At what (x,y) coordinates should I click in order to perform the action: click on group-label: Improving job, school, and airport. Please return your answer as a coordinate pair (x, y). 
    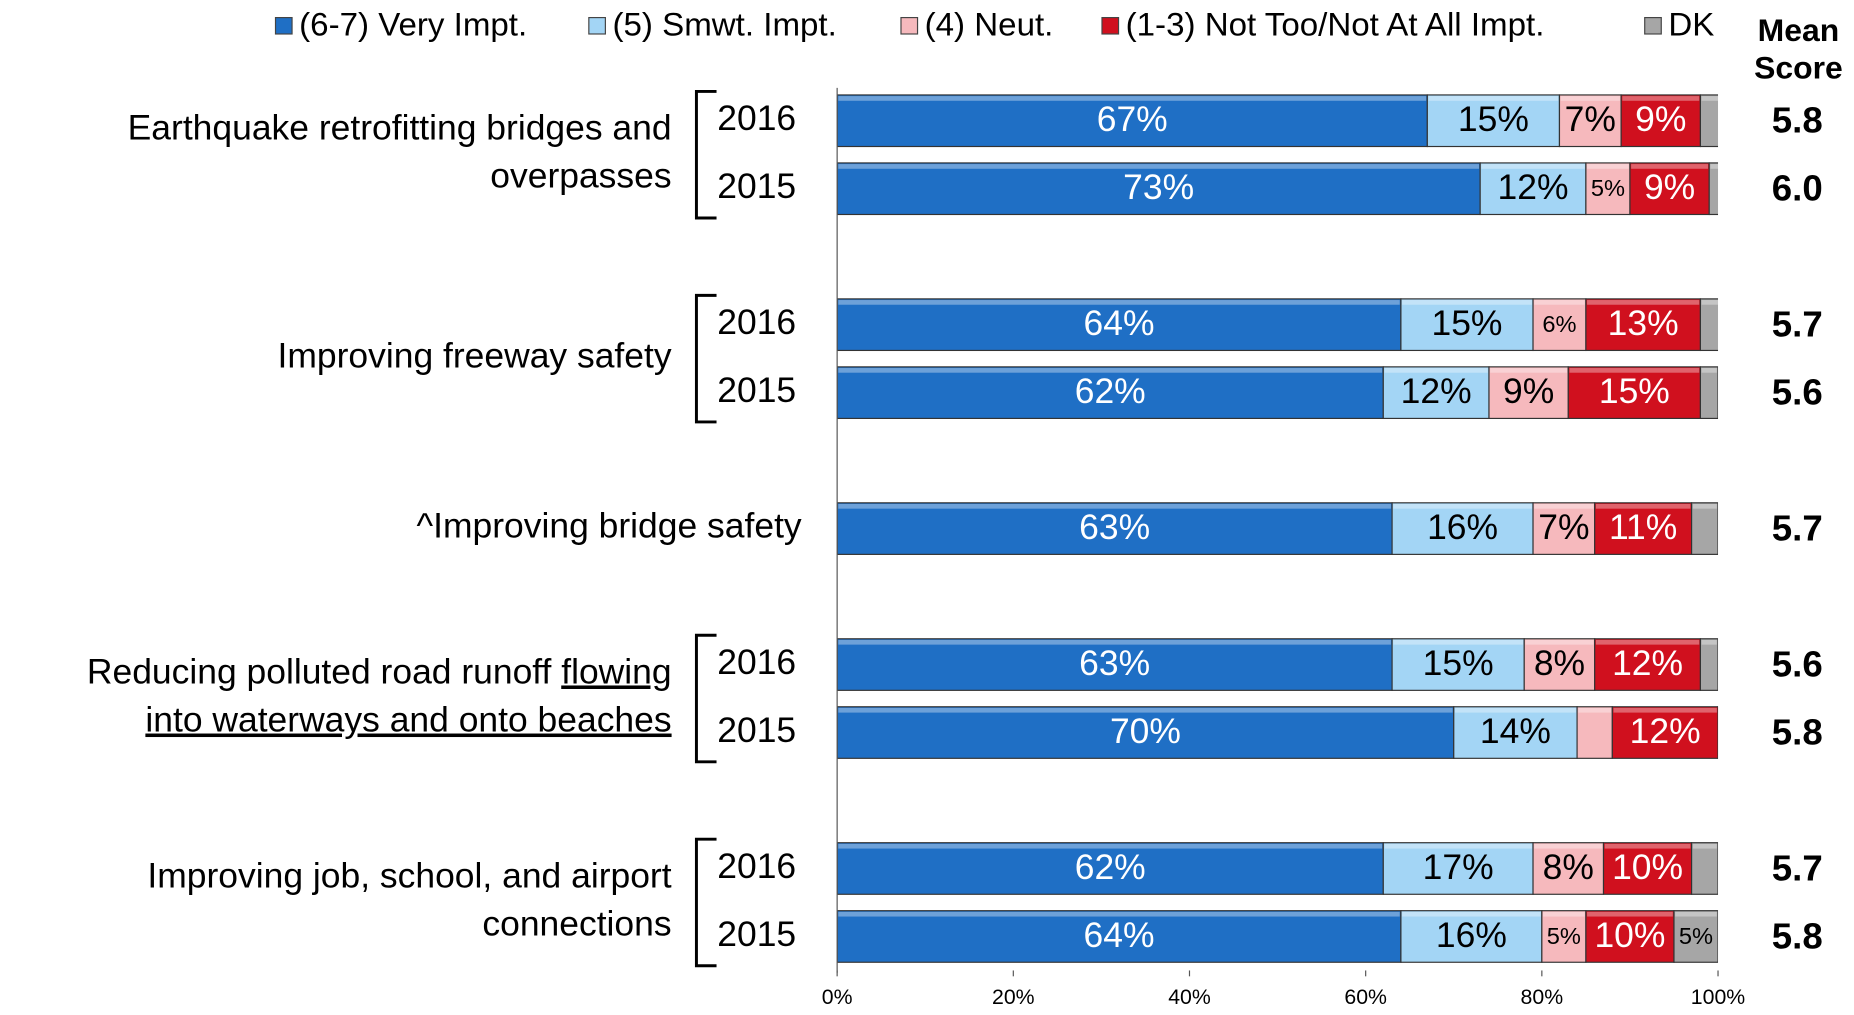
    Looking at the image, I should click on (409, 876).